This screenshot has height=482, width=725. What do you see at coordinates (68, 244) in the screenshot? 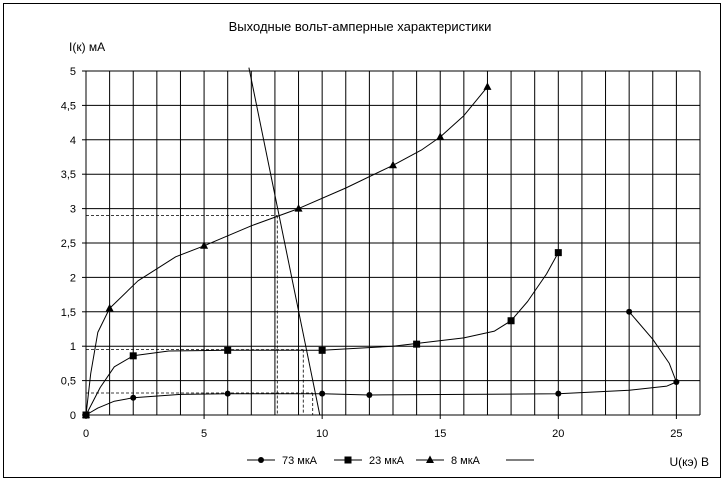
I see `y-tick-label: 2,5` at bounding box center [68, 244].